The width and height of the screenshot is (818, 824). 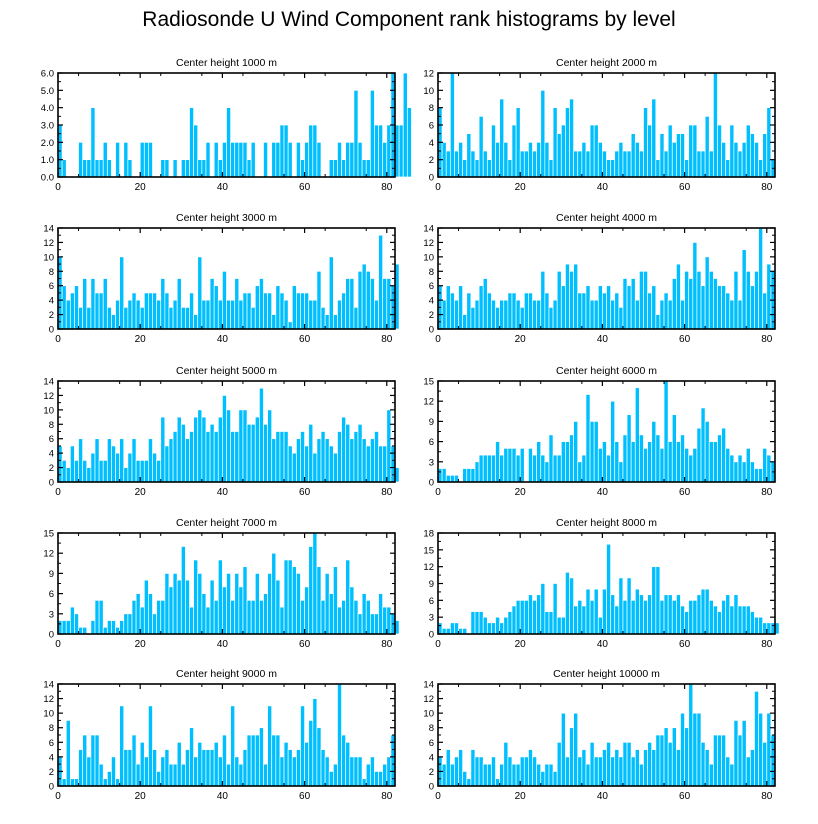 I want to click on x-tick-label: 80, so click(x=387, y=339).